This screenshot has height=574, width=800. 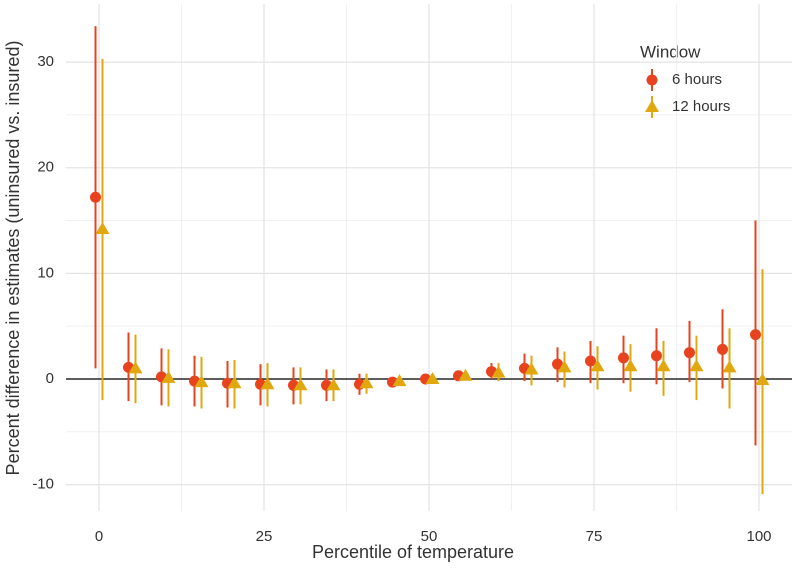 What do you see at coordinates (701, 106) in the screenshot?
I see `legend-label: 12 hours` at bounding box center [701, 106].